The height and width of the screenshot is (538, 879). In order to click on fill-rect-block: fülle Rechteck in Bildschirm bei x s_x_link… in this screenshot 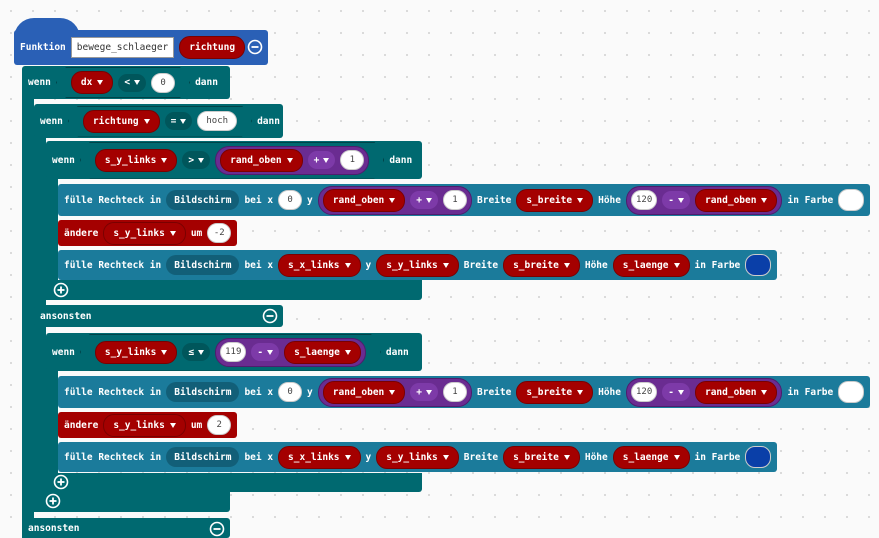, I will do `click(418, 265)`.